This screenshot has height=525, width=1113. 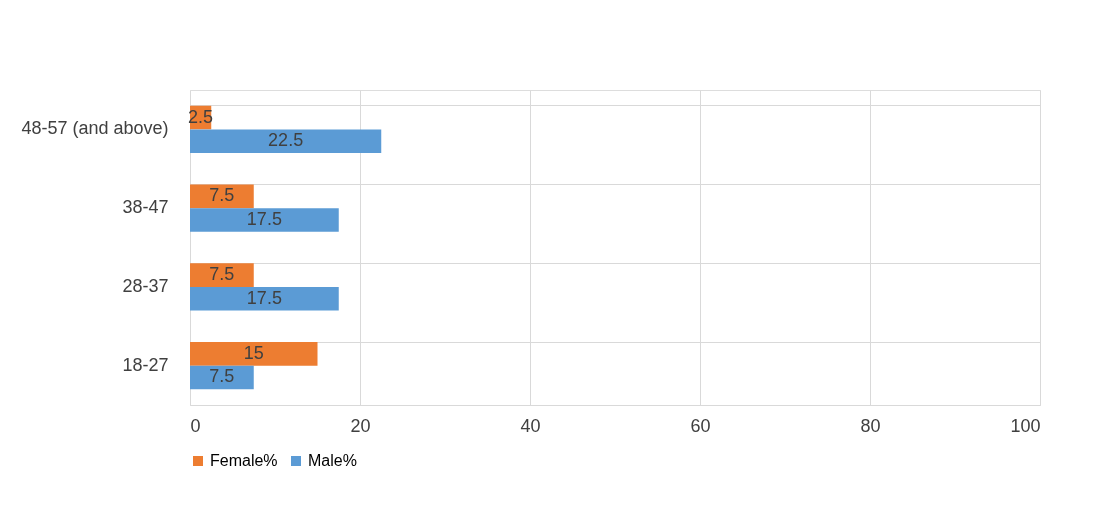 What do you see at coordinates (195, 425) in the screenshot?
I see `x-tick-label: 0` at bounding box center [195, 425].